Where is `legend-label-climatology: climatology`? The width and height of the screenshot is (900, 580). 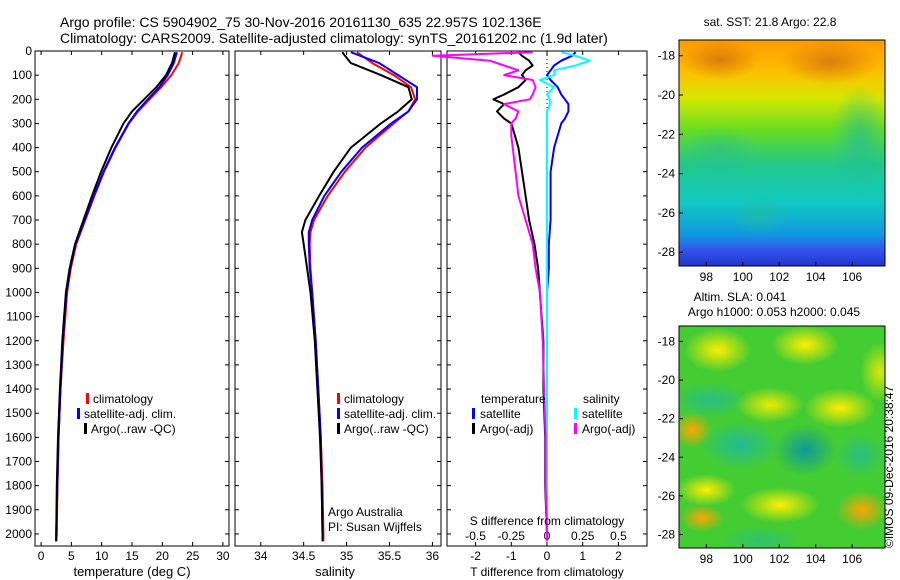
legend-label-climatology: climatology is located at coordinates (374, 399).